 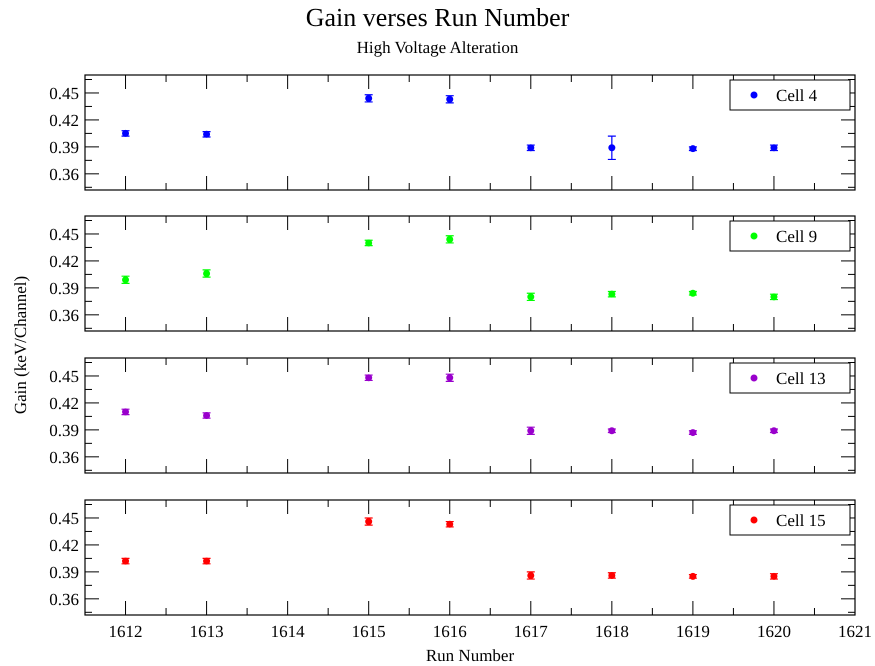 I want to click on x-tick-label: 1621, so click(x=855, y=631).